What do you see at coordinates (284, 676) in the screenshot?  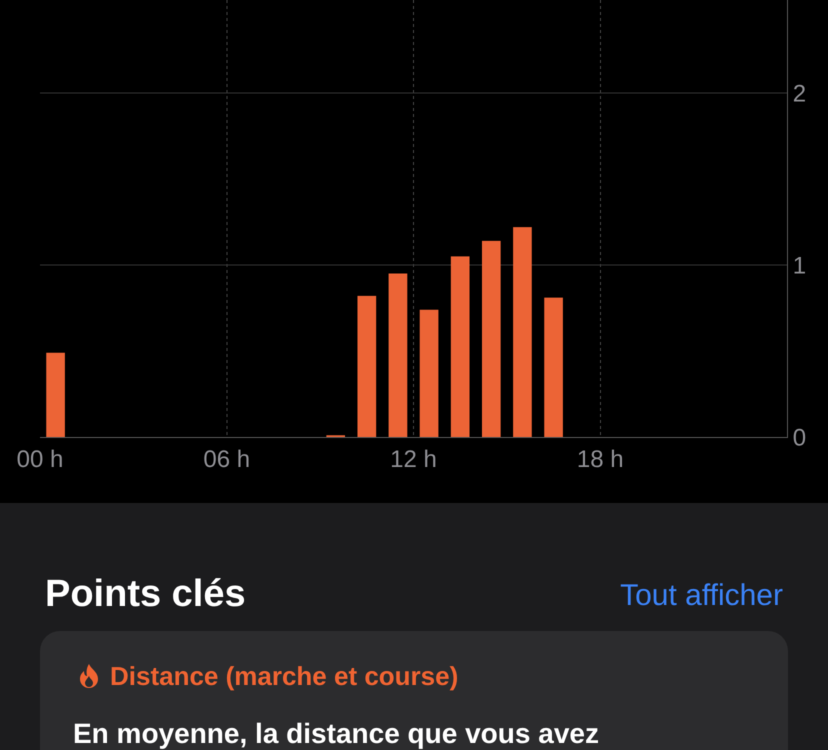 I see `text: Distance (marche et course)` at bounding box center [284, 676].